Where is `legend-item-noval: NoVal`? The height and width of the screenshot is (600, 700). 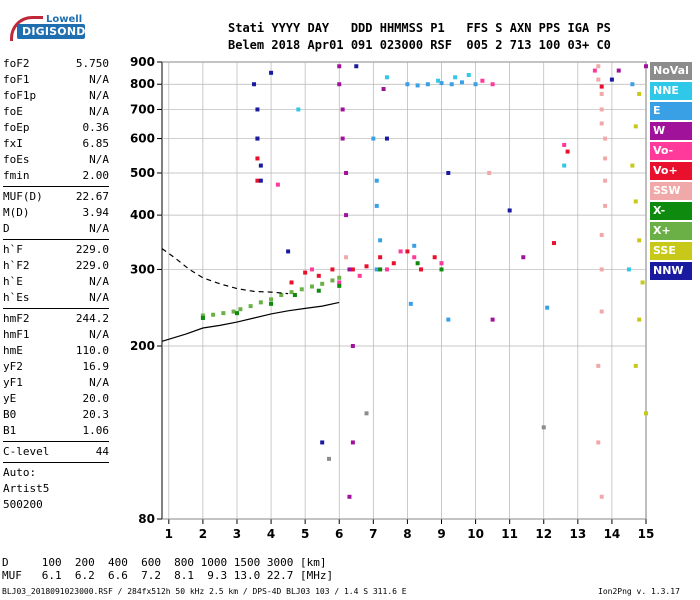 legend-item-noval: NoVal is located at coordinates (671, 71).